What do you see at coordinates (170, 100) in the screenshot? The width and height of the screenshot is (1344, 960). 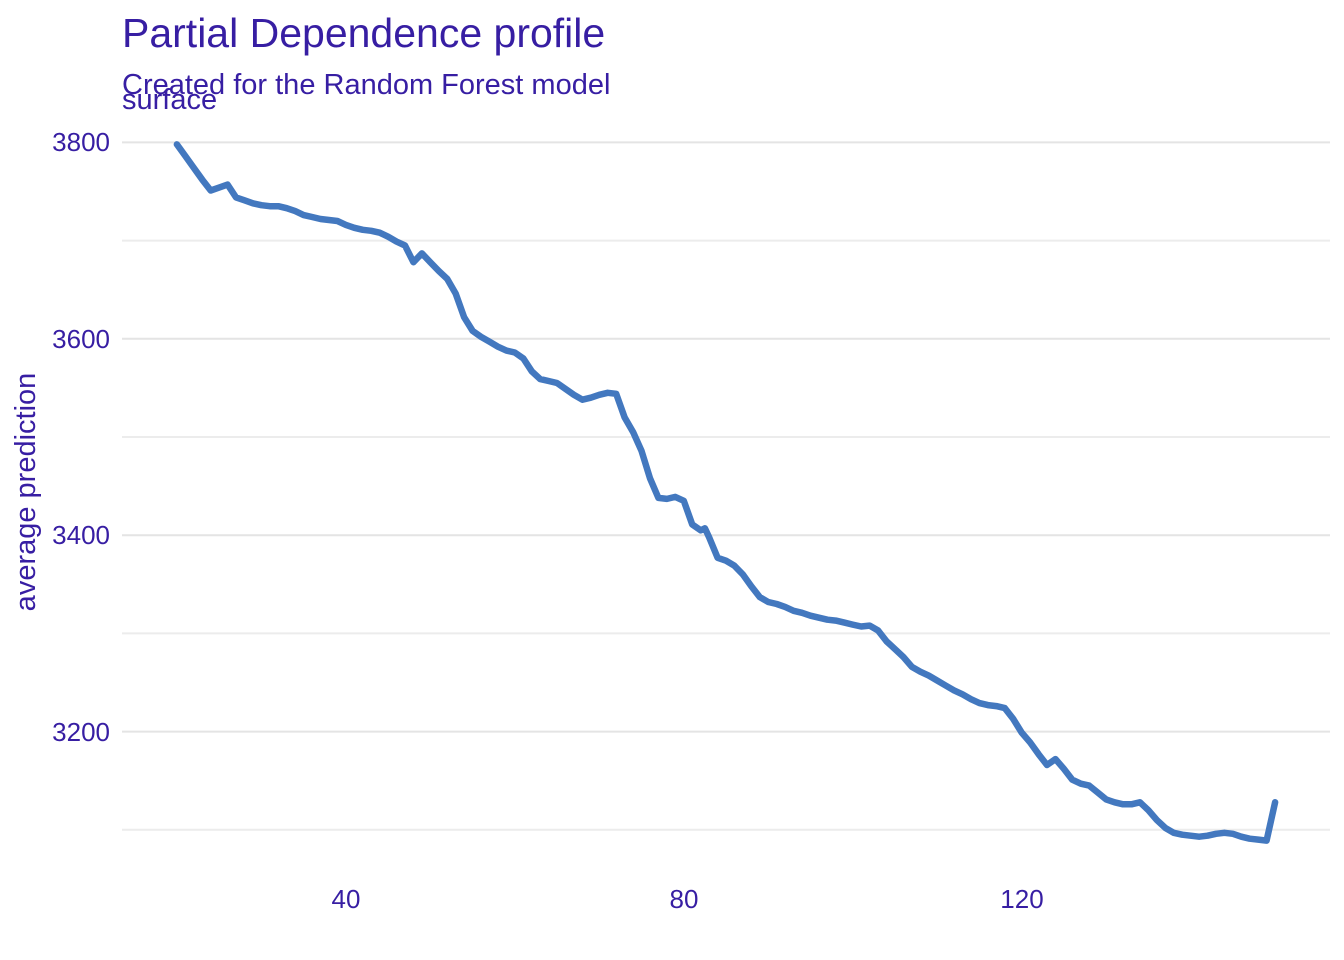 I see `facet-label-surface: surface` at bounding box center [170, 100].